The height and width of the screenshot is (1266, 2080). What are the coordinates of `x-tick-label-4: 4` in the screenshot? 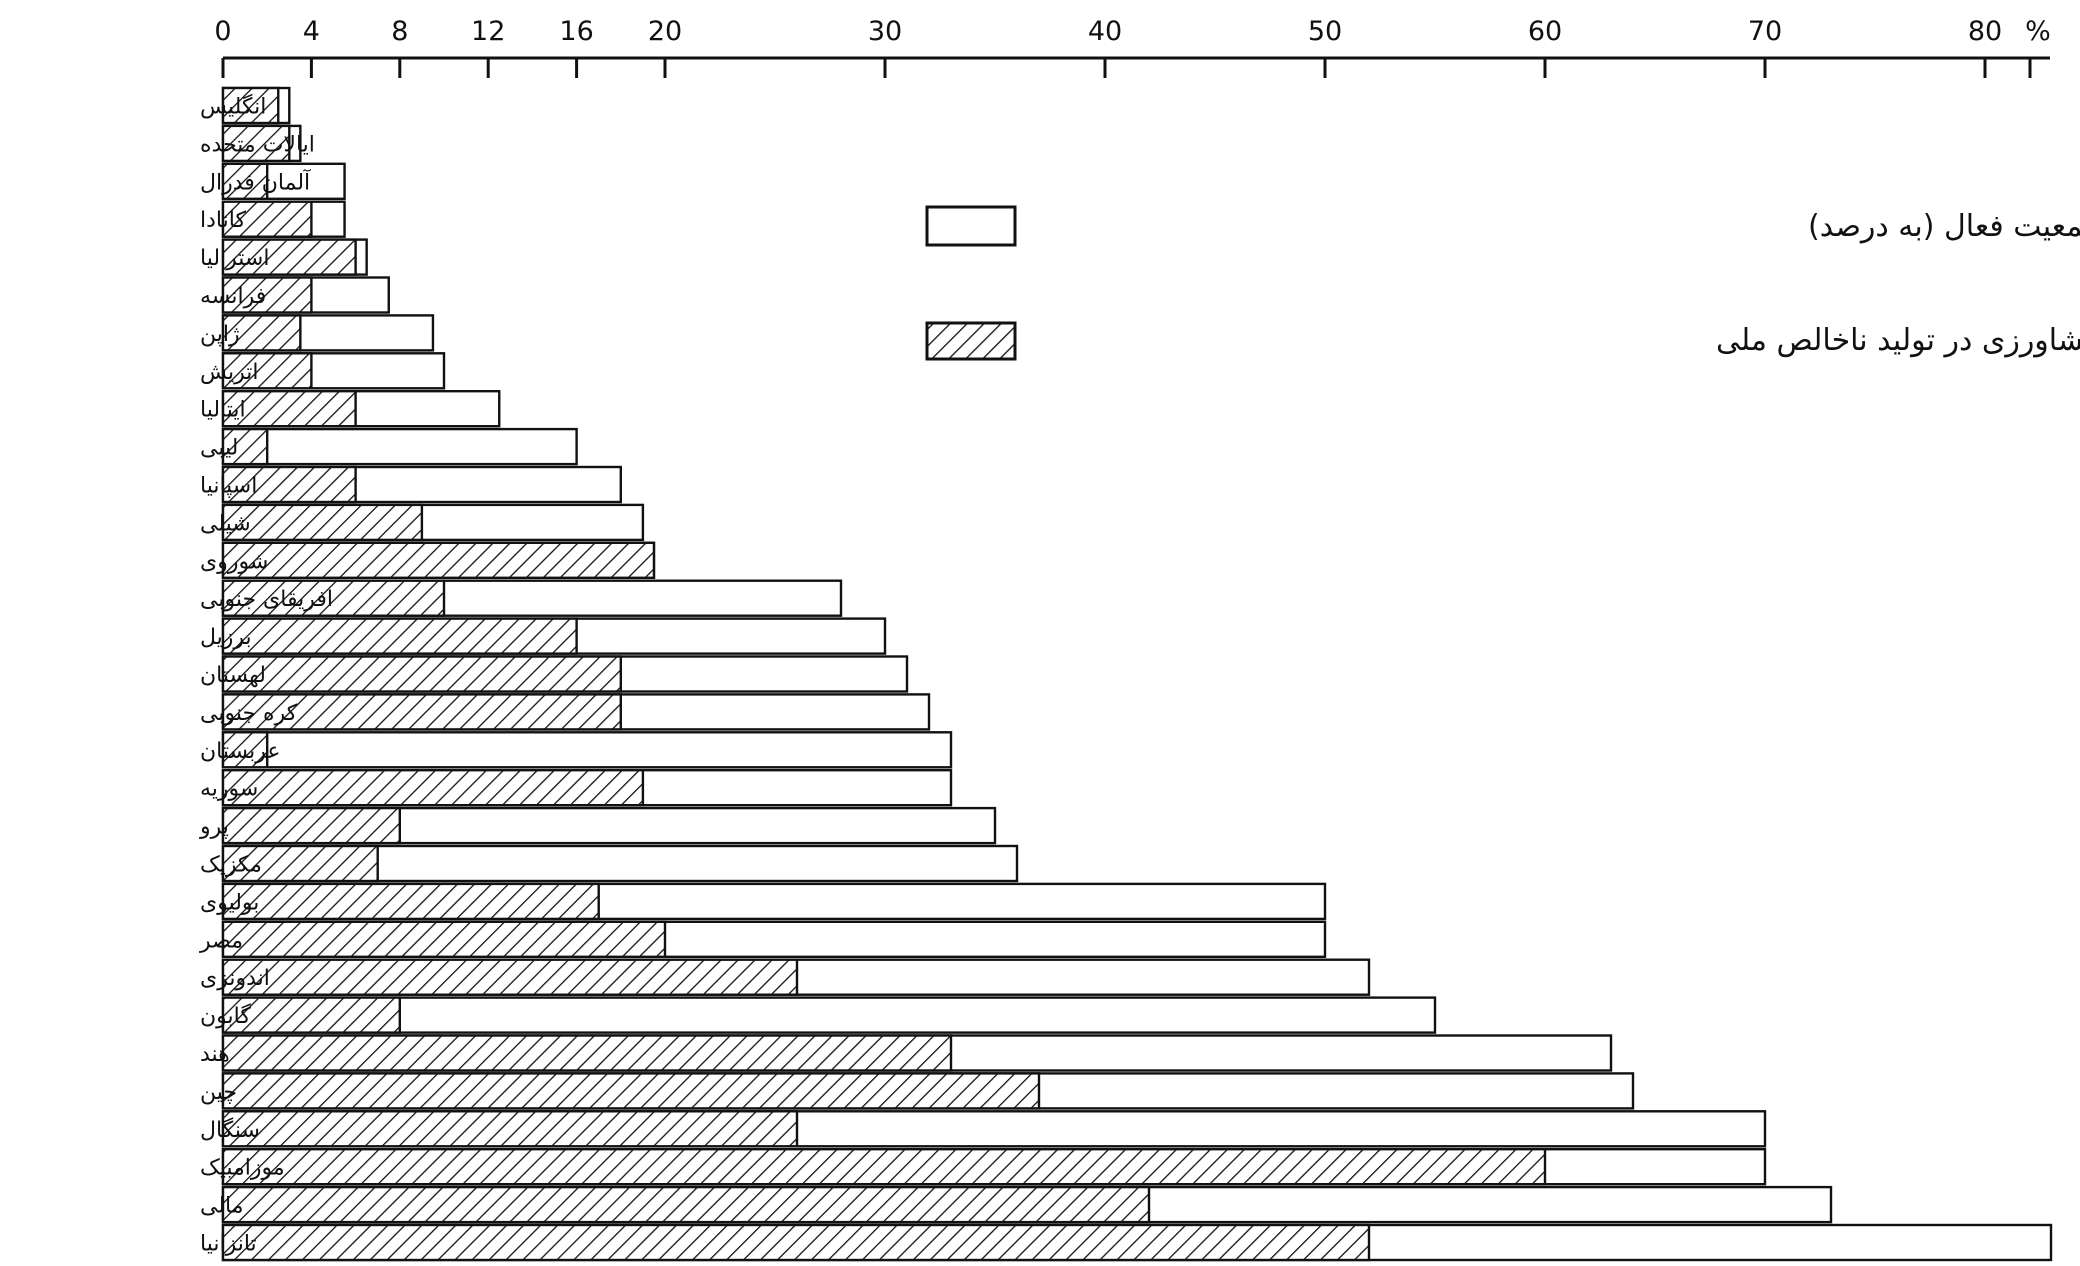 It's located at (311, 31).